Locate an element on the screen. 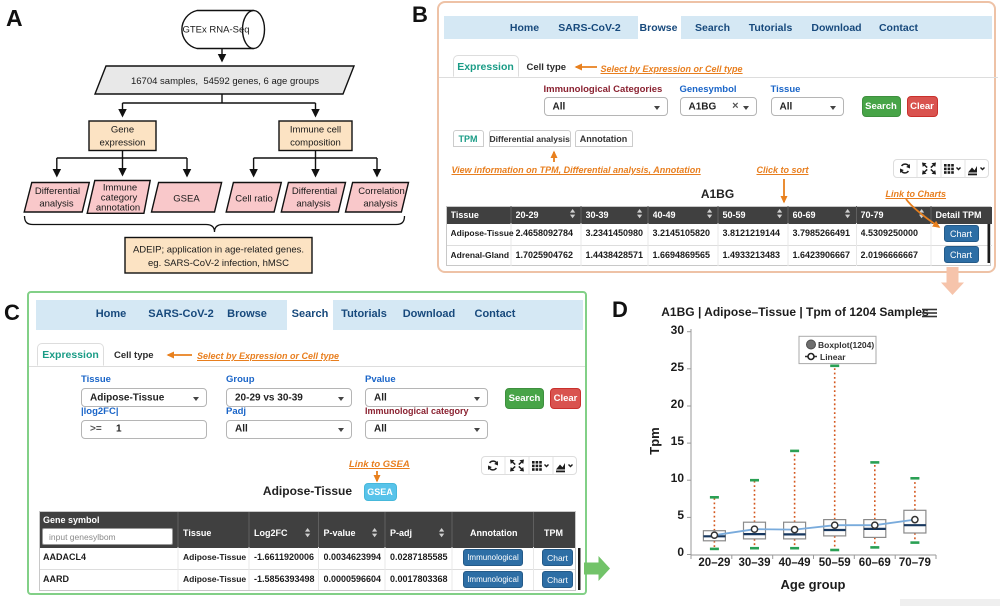 The image size is (1000, 606). svg-text: composition is located at coordinates (315, 143).